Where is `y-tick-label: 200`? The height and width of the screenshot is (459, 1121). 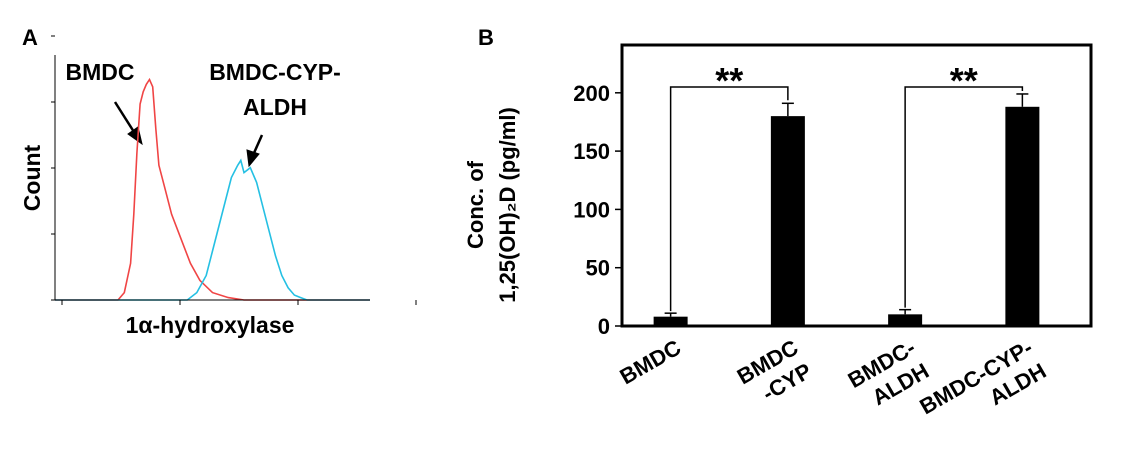 y-tick-label: 200 is located at coordinates (591, 93).